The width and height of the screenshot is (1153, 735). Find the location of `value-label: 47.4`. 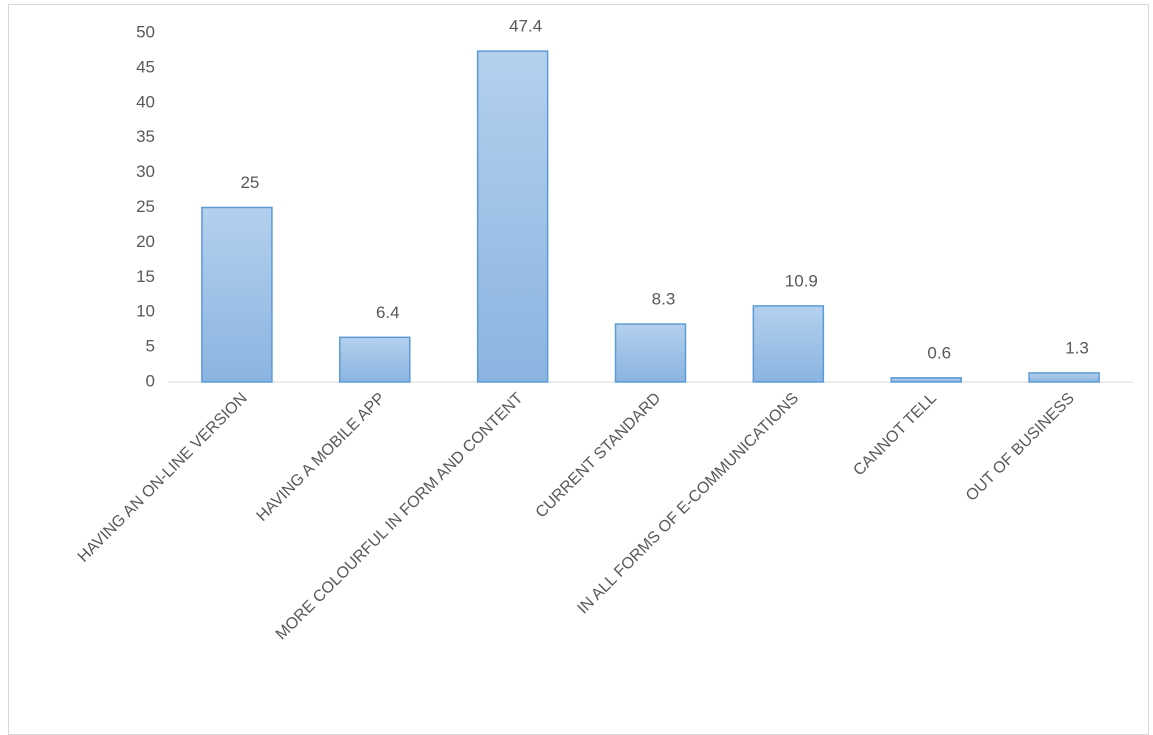

value-label: 47.4 is located at coordinates (525, 26).